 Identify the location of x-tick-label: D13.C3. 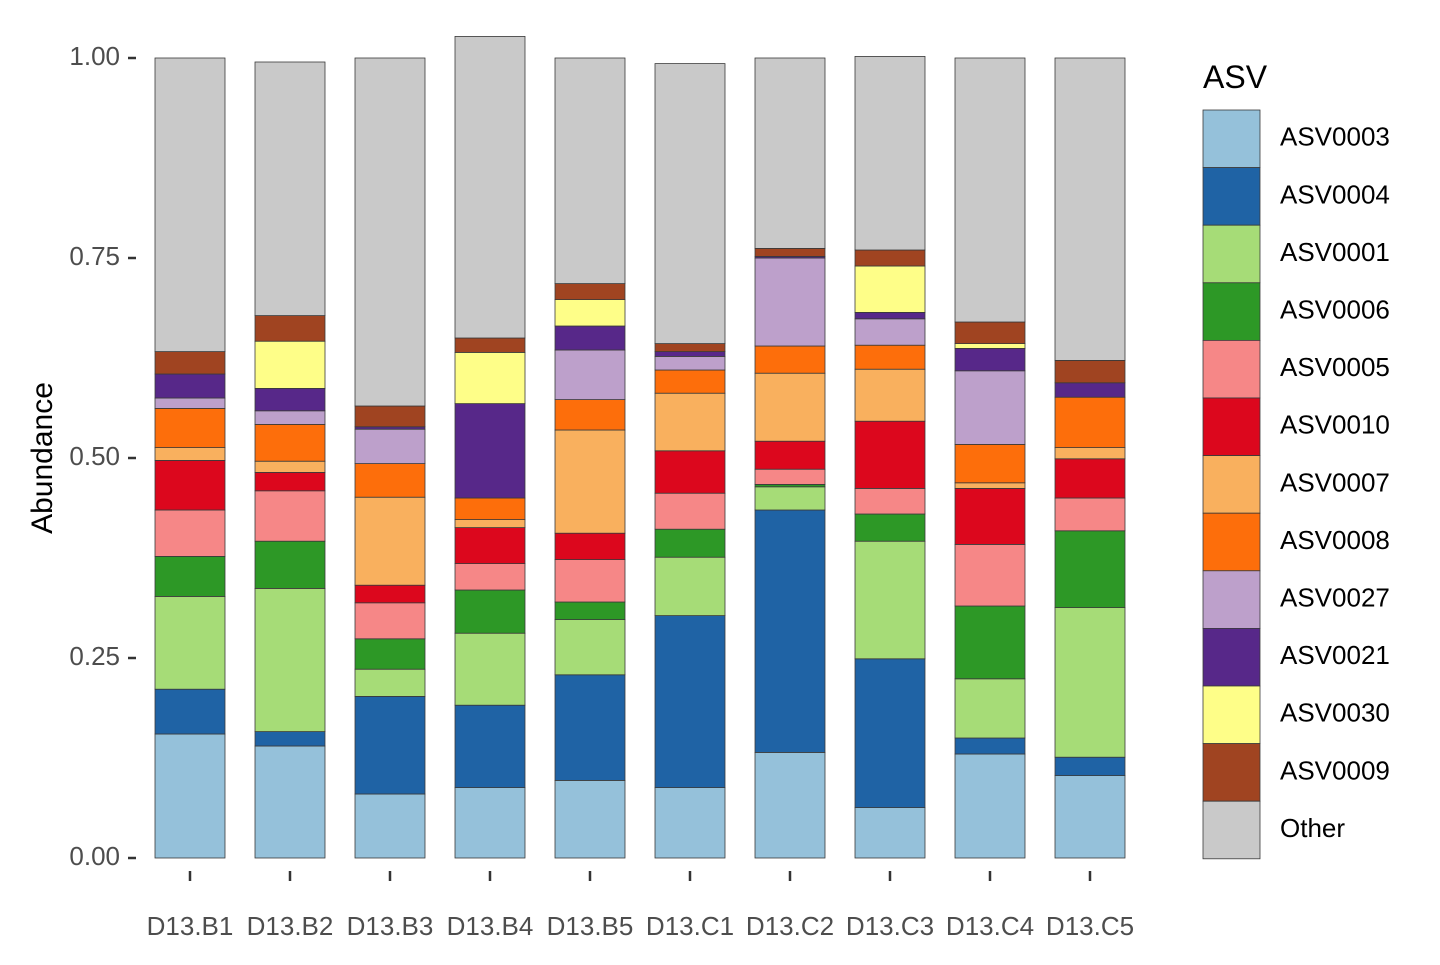
(890, 926).